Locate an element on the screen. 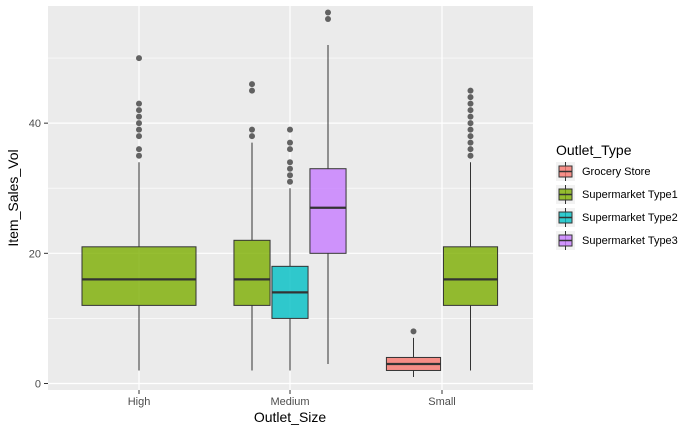  box-medium-supermarket-type1 is located at coordinates (252, 272).